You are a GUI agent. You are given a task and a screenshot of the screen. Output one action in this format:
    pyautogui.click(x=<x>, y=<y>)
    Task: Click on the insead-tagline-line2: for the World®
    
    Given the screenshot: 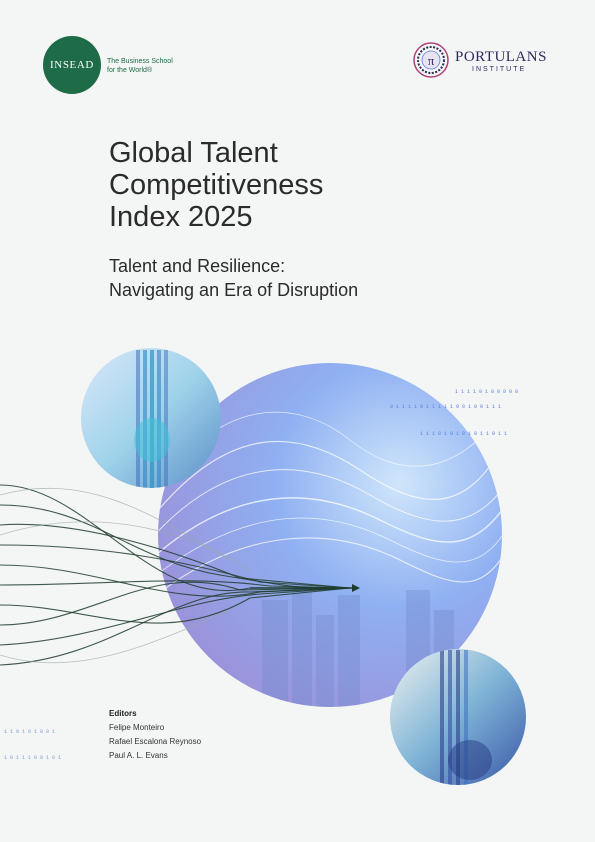 What is the action you would take?
    pyautogui.click(x=130, y=70)
    